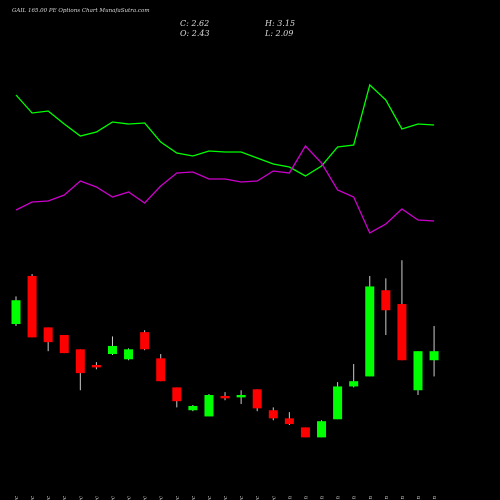 This screenshot has height=500, width=500. I want to click on x-tick-label: 31 Dec, so click(274, 498).